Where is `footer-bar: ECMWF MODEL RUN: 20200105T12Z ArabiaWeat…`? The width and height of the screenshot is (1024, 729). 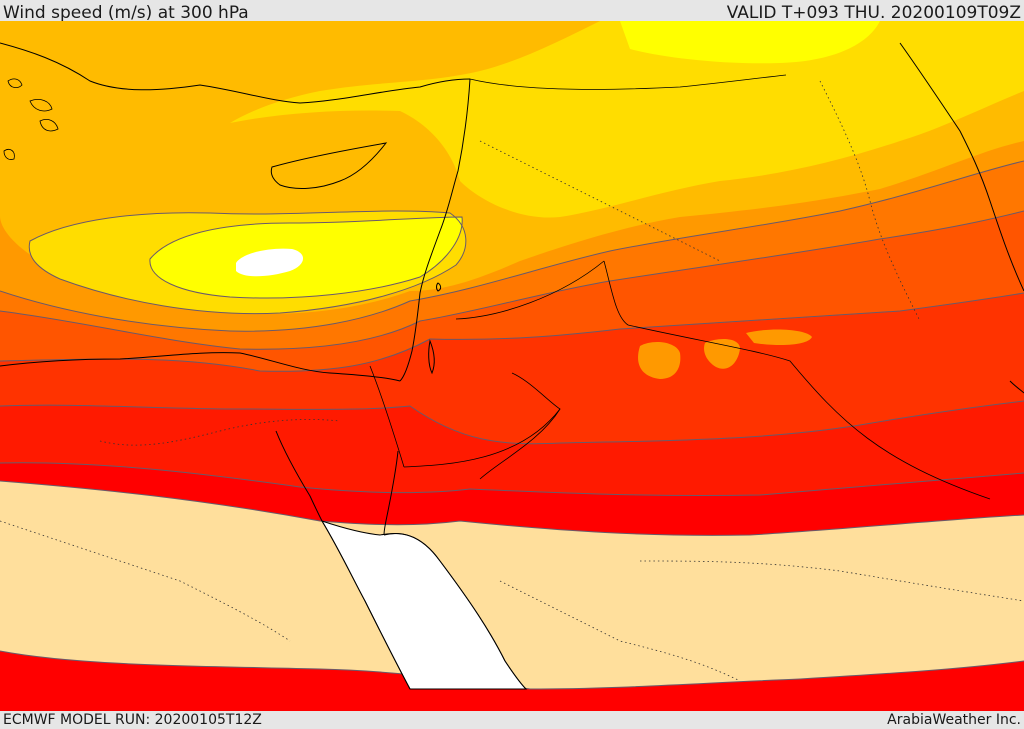 footer-bar: ECMWF MODEL RUN: 20200105T12Z ArabiaWeat… is located at coordinates (512, 720).